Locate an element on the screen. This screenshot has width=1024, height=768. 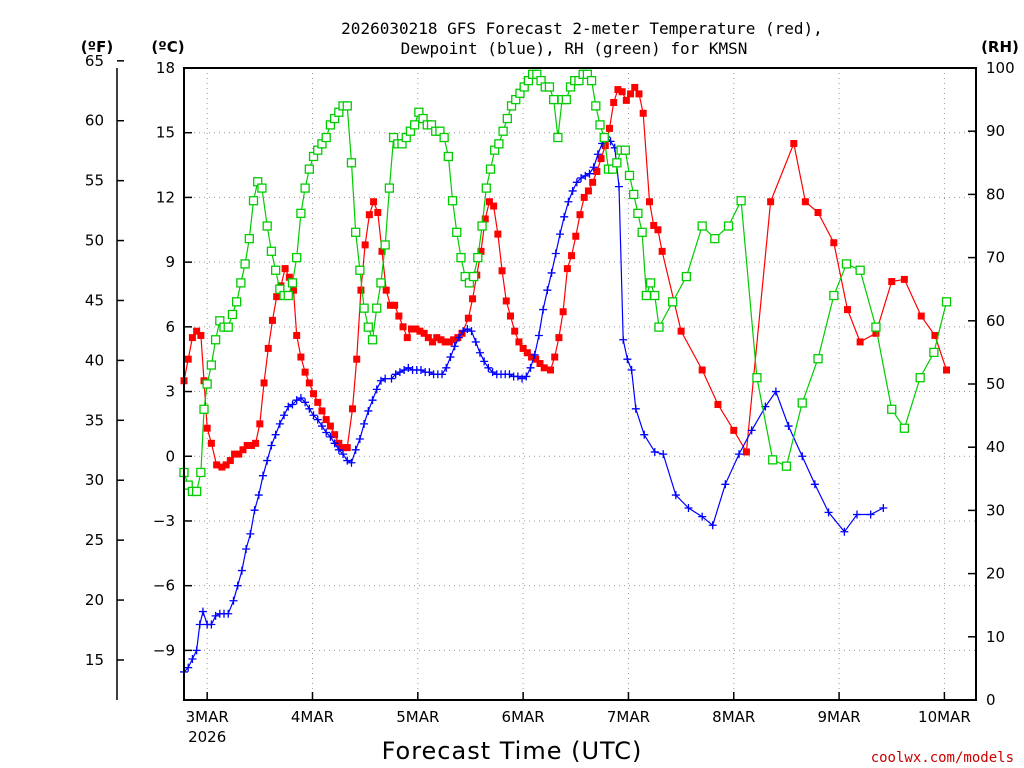
time-tick-label: 6MAR is located at coordinates (523, 717).